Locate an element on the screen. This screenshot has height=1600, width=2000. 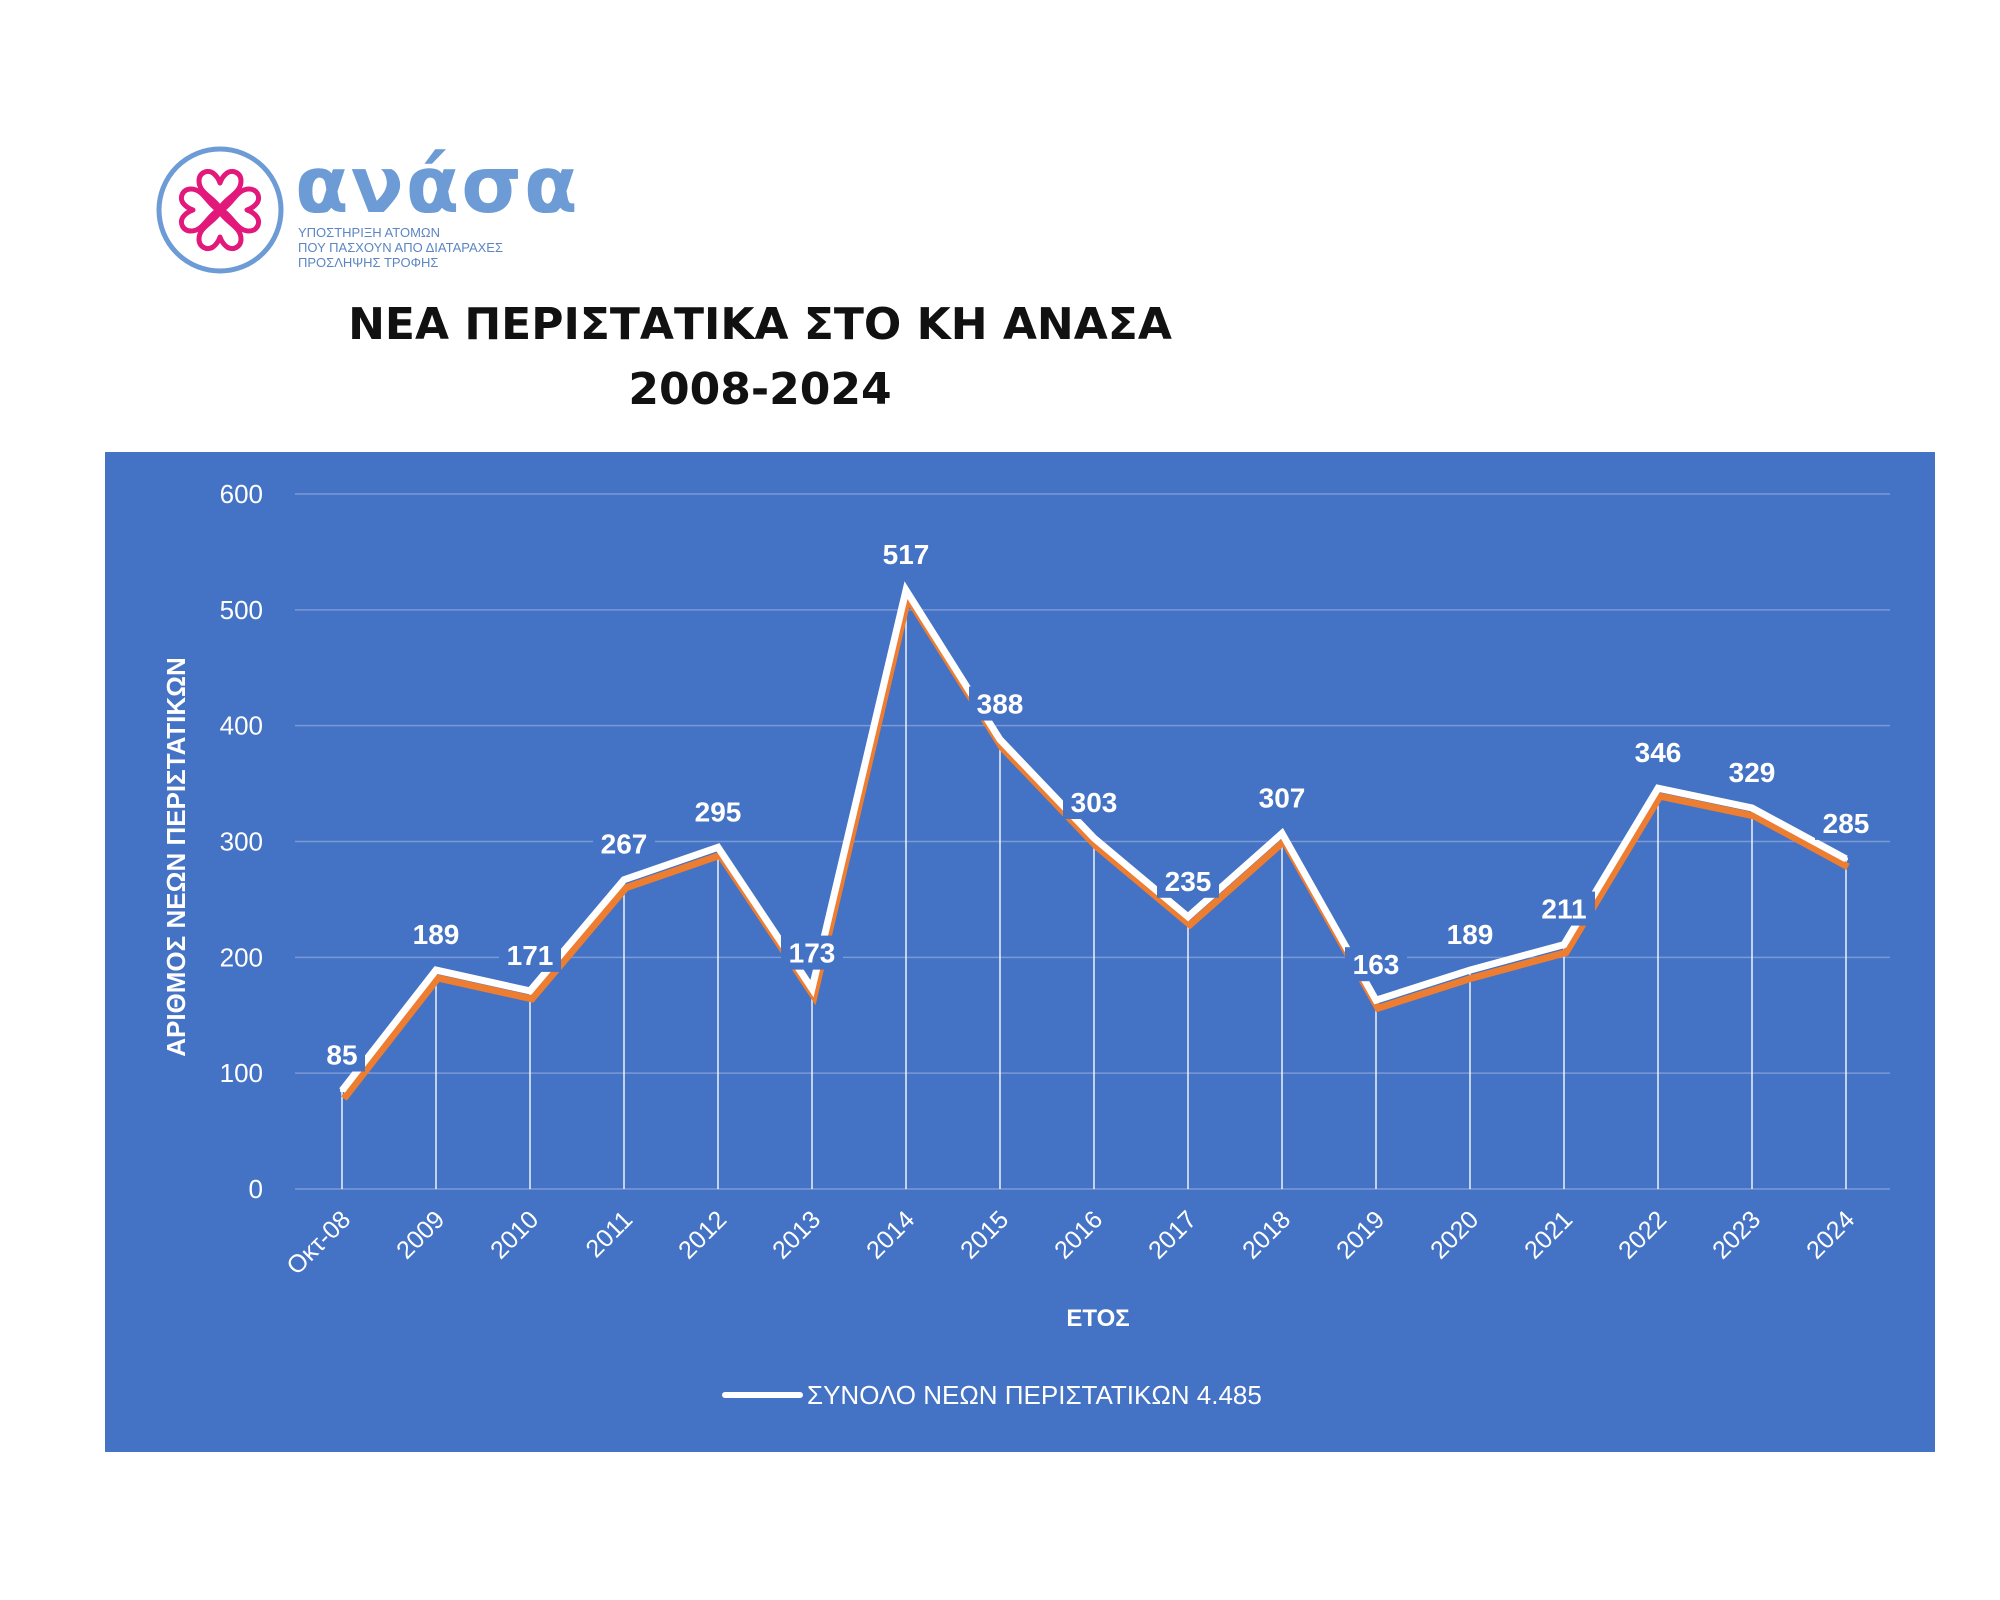
page-subtitle: 2008-2024 is located at coordinates (760, 389).